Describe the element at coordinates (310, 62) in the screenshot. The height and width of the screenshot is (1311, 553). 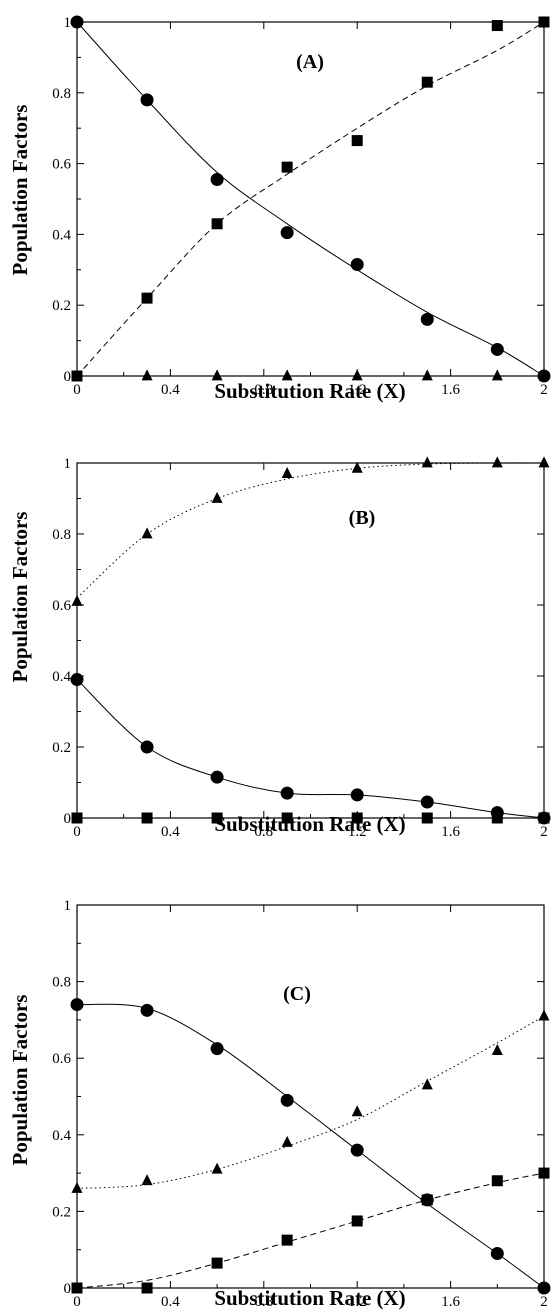
I see `chart-title: (A)` at that location.